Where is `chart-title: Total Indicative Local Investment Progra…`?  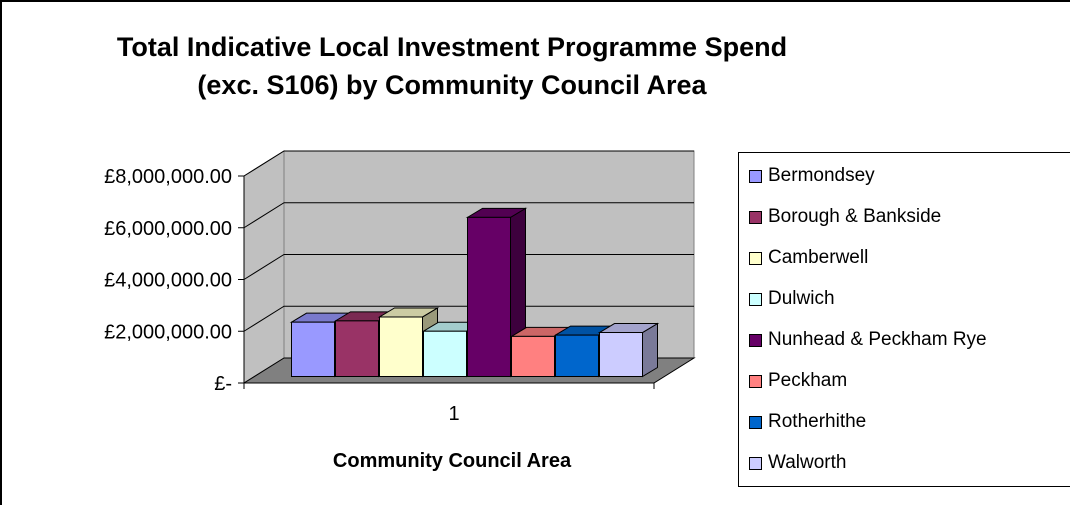
chart-title: Total Indicative Local Investment Progra… is located at coordinates (452, 66).